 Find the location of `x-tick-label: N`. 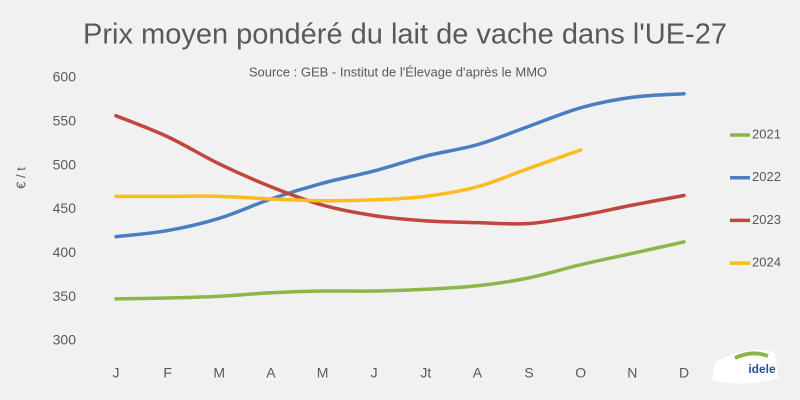

x-tick-label: N is located at coordinates (632, 373).